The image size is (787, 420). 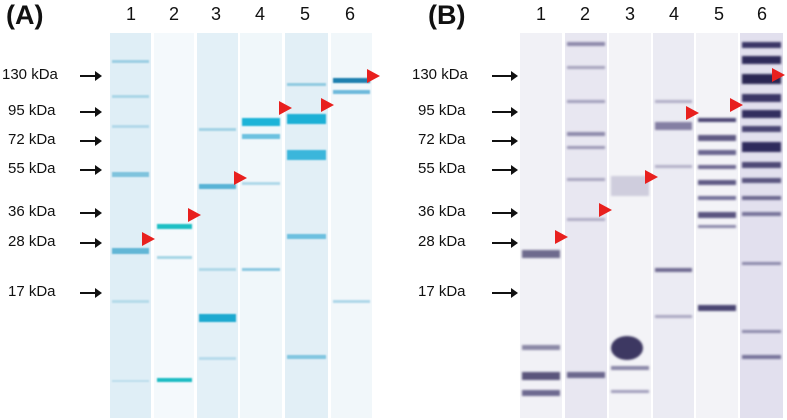 I want to click on panel-a-lane-3: 3, so click(x=215, y=14).